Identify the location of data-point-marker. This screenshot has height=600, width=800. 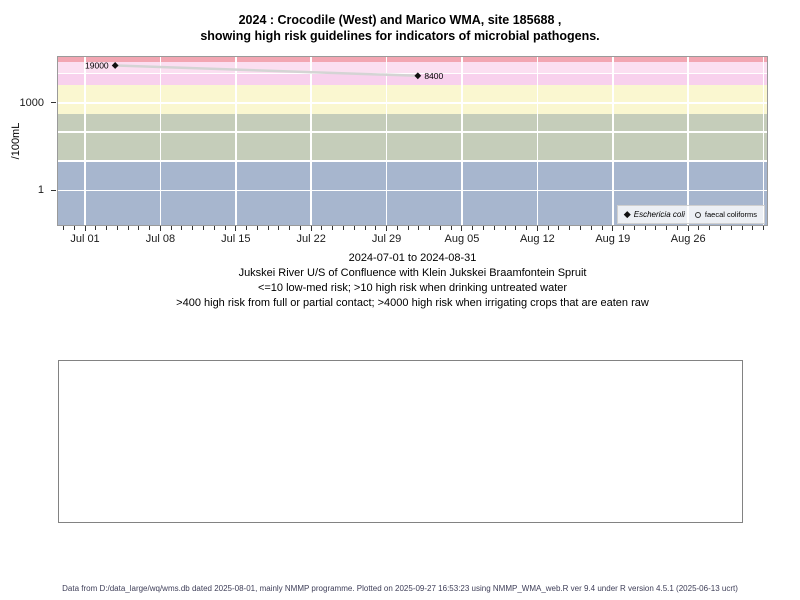
(418, 76).